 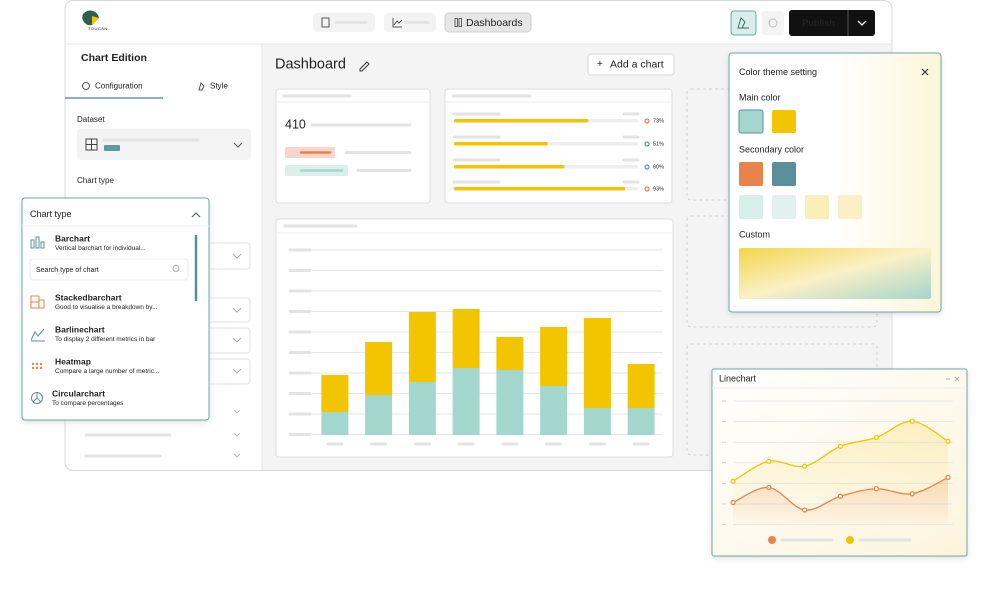 I want to click on nav-label: Dashboards, so click(x=494, y=23).